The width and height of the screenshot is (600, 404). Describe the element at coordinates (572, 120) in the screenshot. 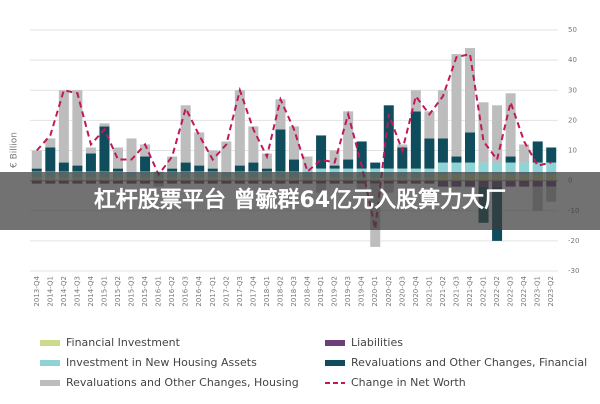

I see `y-tick-label: 20` at that location.